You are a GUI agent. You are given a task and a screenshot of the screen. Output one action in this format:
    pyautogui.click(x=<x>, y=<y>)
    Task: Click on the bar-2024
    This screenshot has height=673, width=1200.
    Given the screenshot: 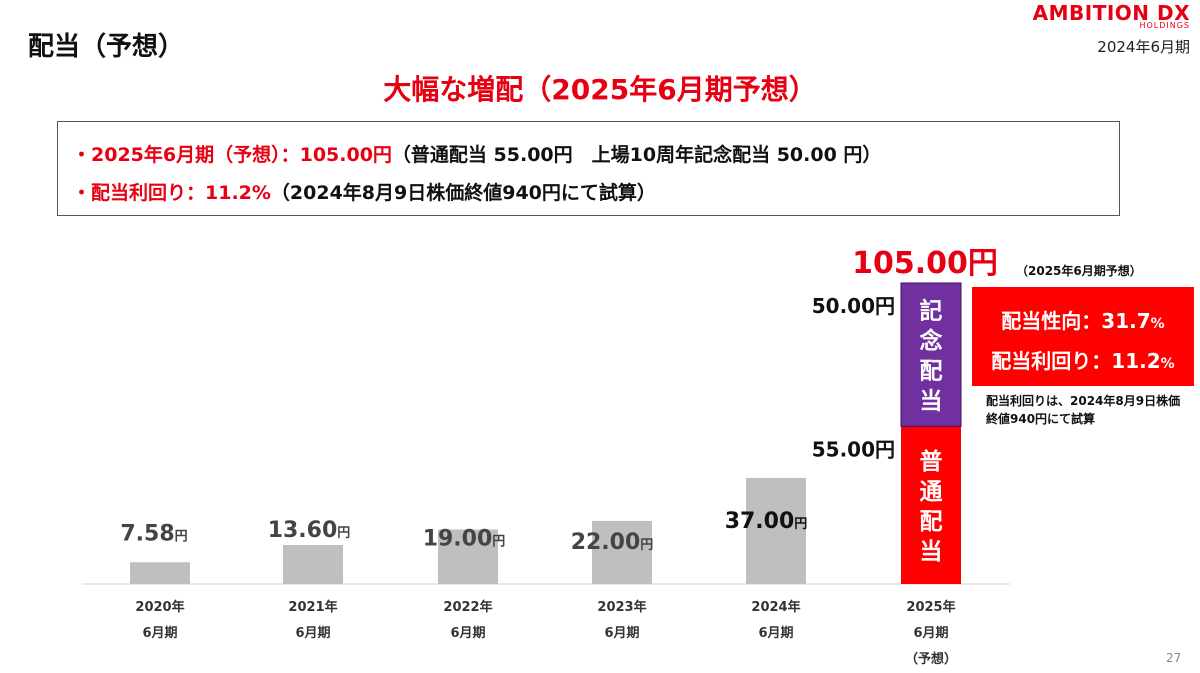 What is the action you would take?
    pyautogui.click(x=776, y=530)
    